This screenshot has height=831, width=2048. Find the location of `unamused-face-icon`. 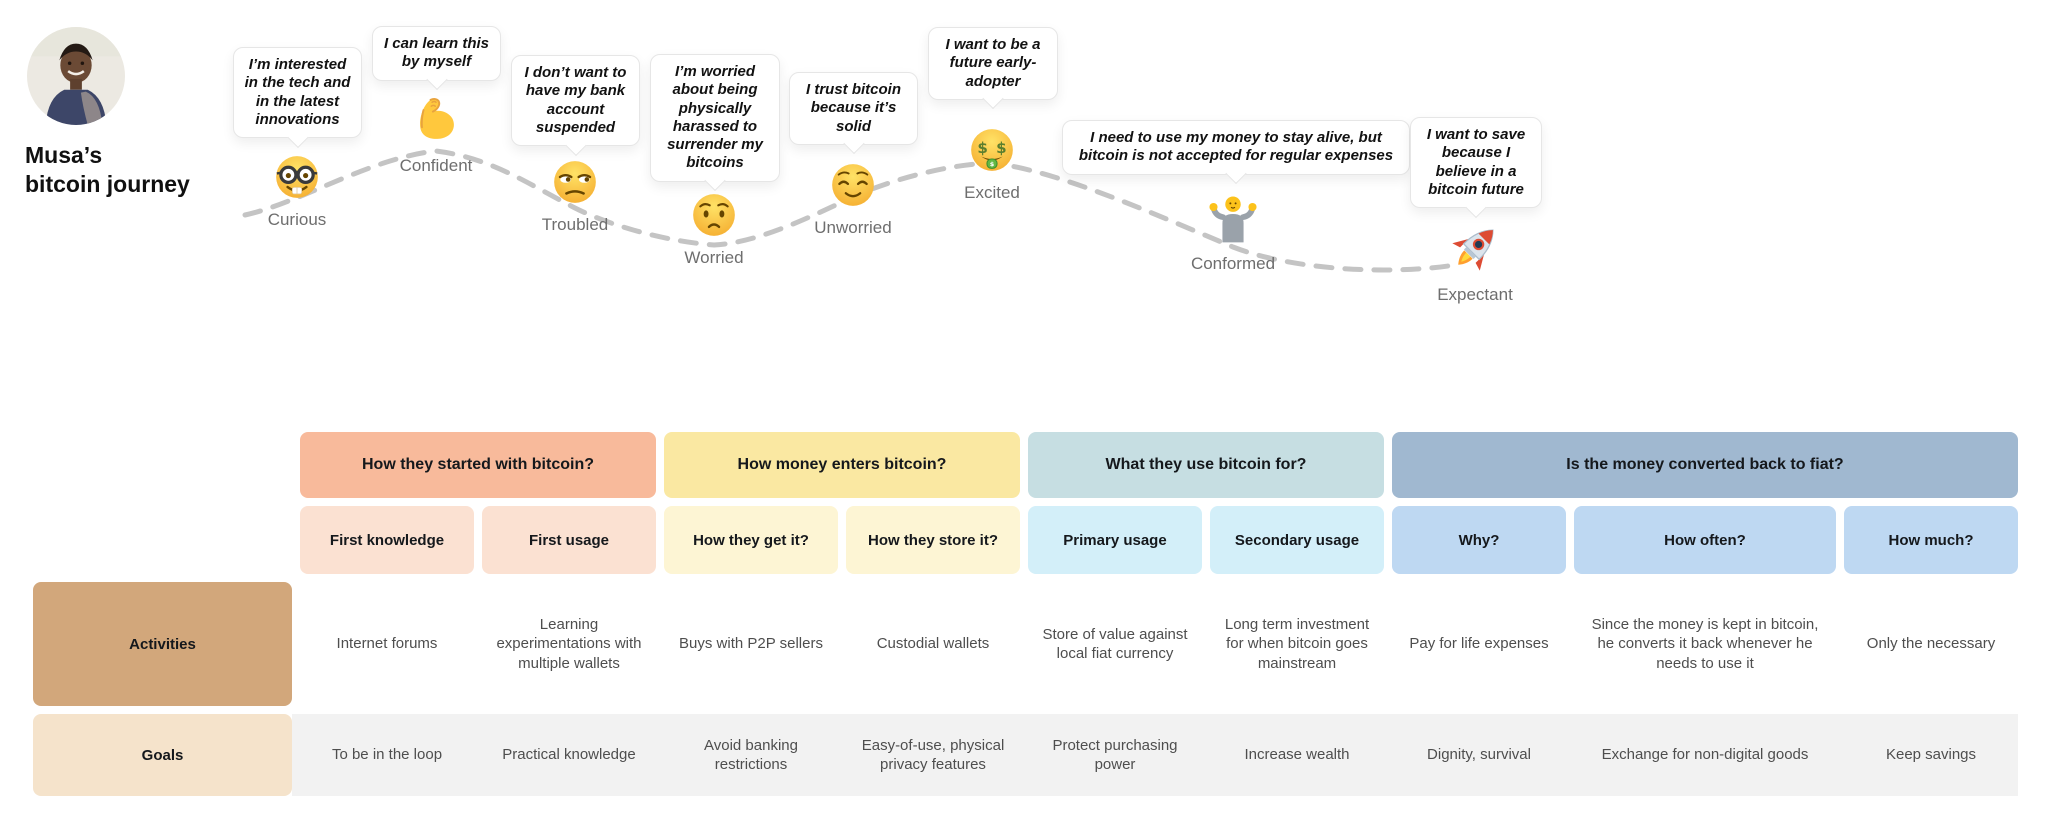

unamused-face-icon is located at coordinates (575, 184).